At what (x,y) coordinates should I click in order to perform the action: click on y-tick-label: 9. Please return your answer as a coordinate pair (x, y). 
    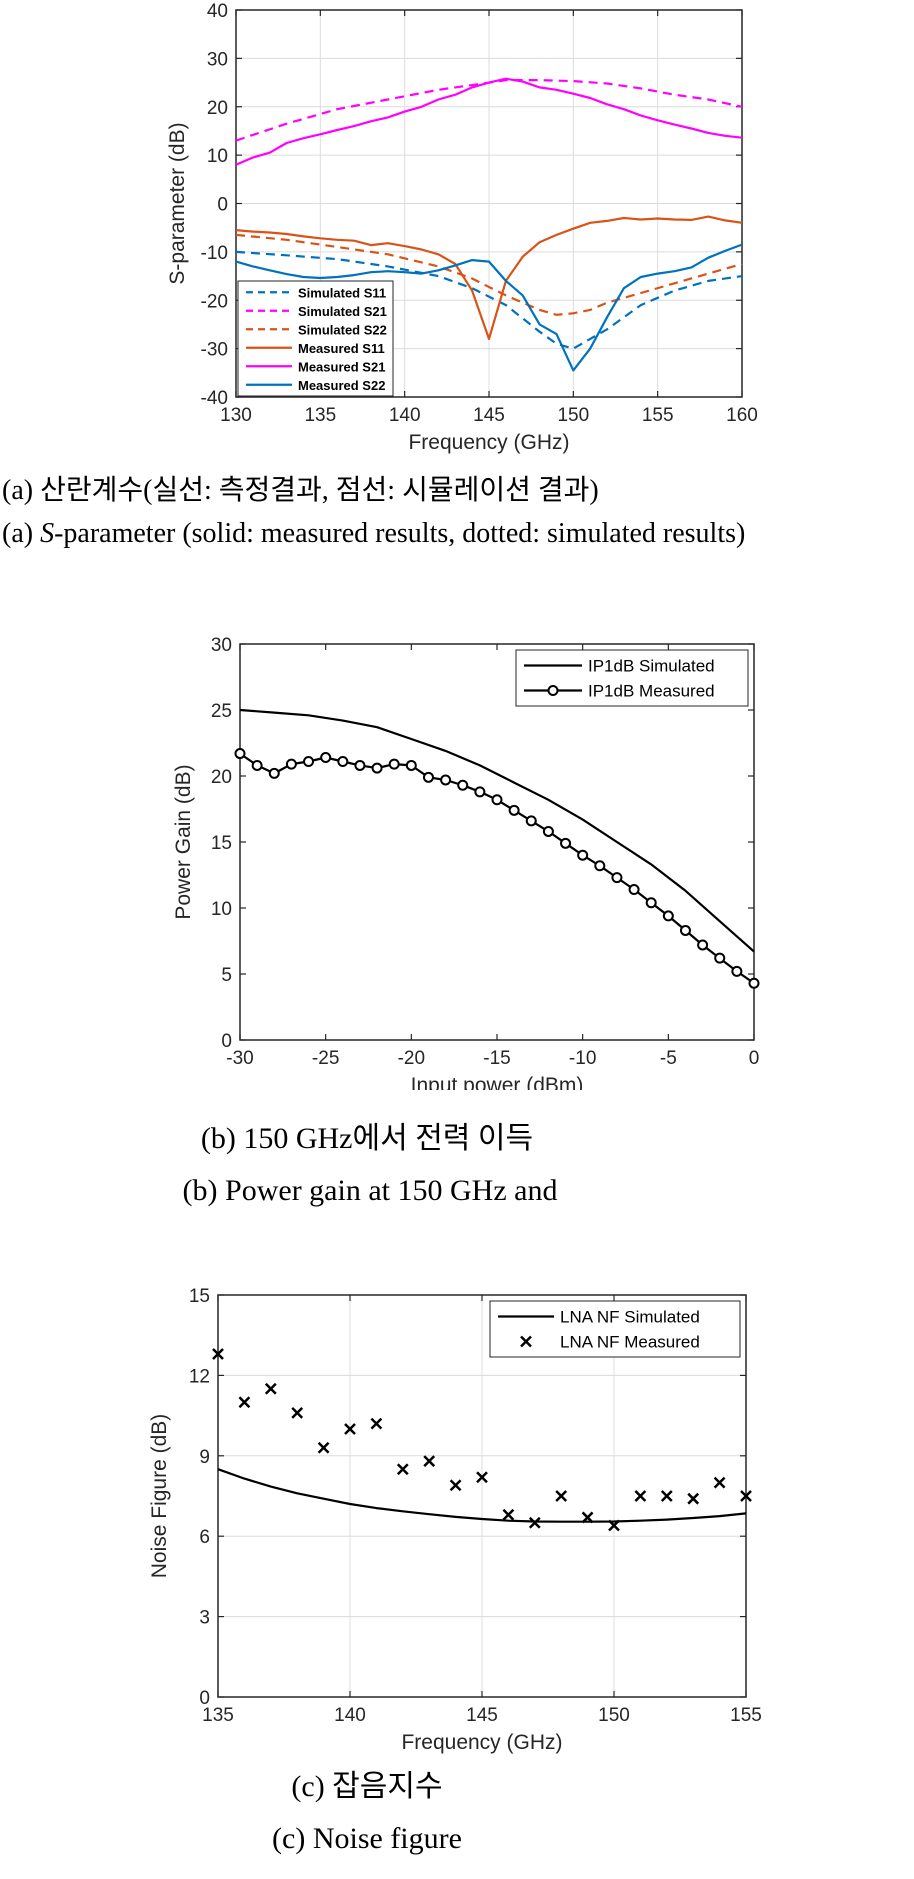
    Looking at the image, I should click on (204, 1457).